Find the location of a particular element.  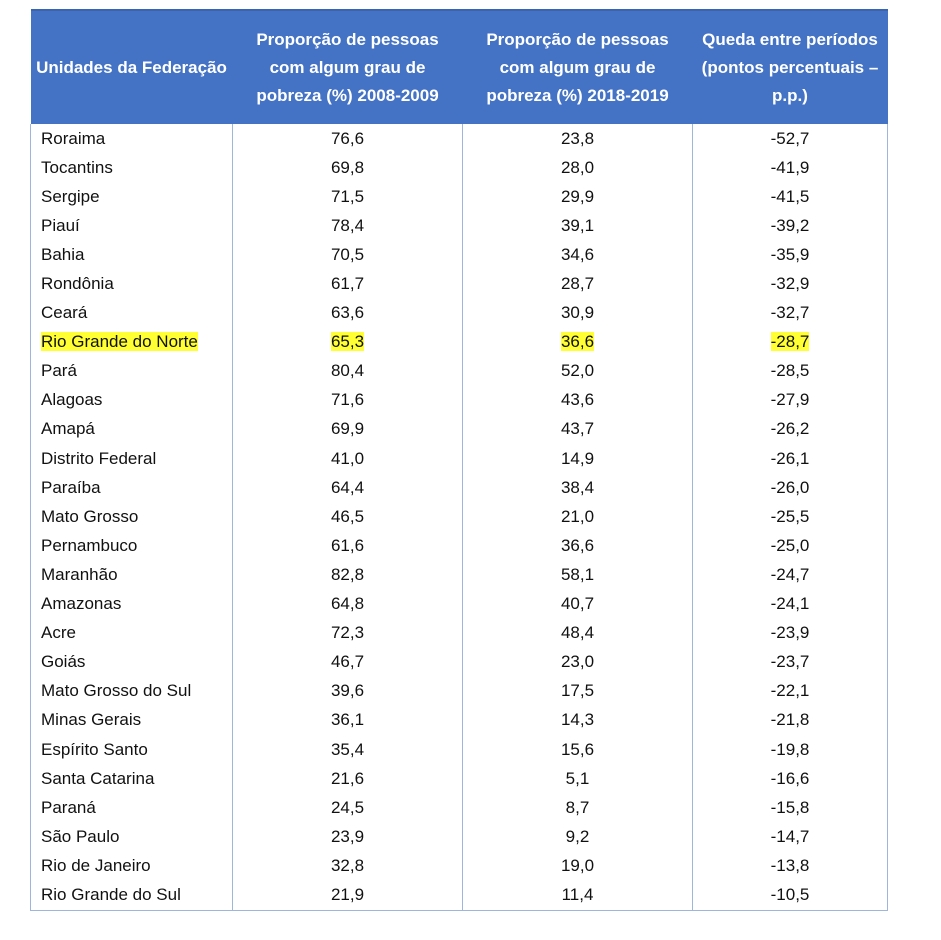

drop-value: -10,5 is located at coordinates (790, 894).